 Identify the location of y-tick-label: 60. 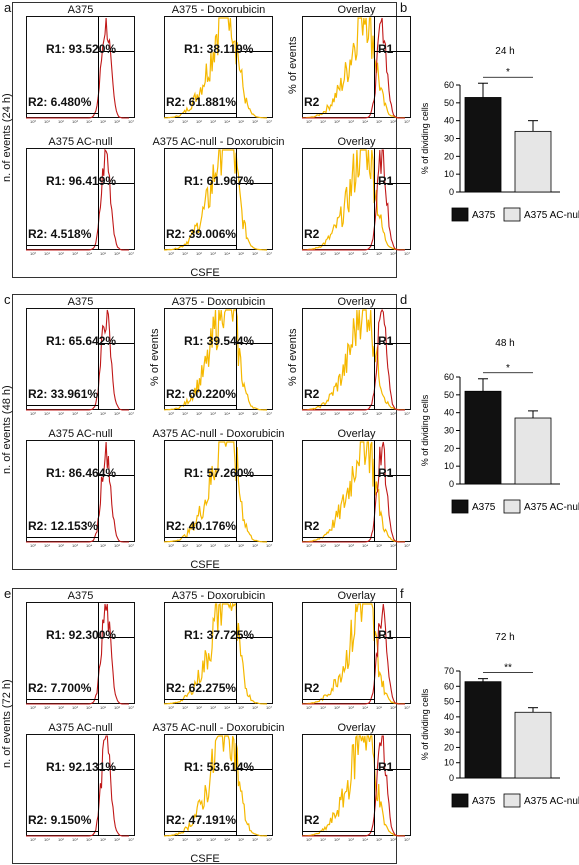
(449, 85).